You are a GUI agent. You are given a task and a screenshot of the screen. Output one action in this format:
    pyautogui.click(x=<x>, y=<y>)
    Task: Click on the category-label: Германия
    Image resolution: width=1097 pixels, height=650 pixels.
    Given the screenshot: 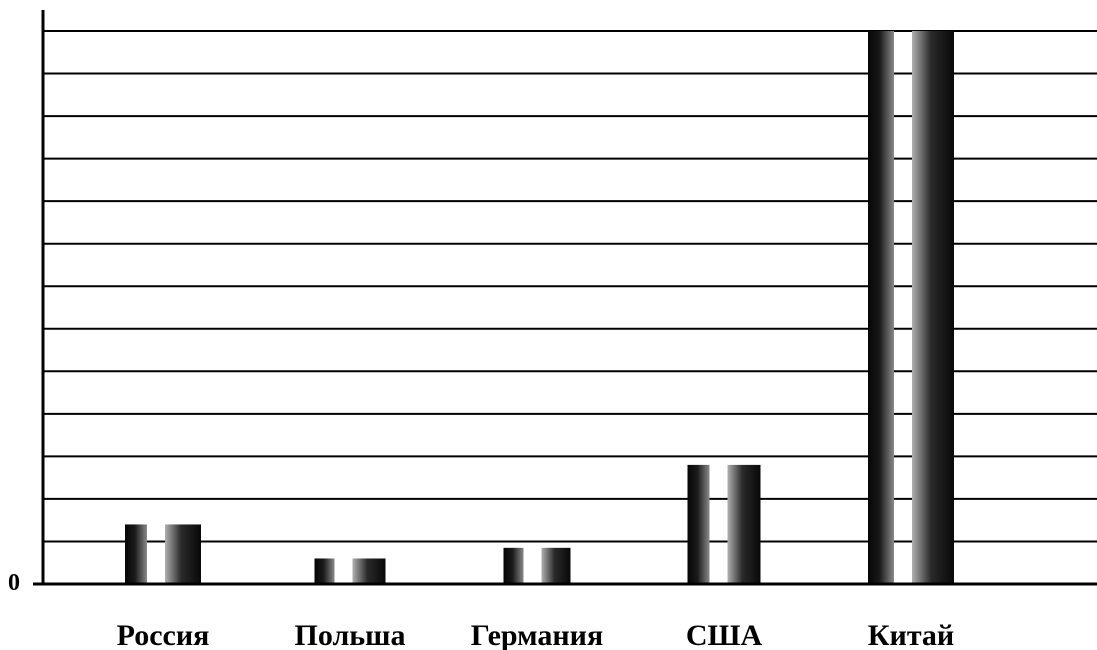 What is the action you would take?
    pyautogui.click(x=537, y=634)
    